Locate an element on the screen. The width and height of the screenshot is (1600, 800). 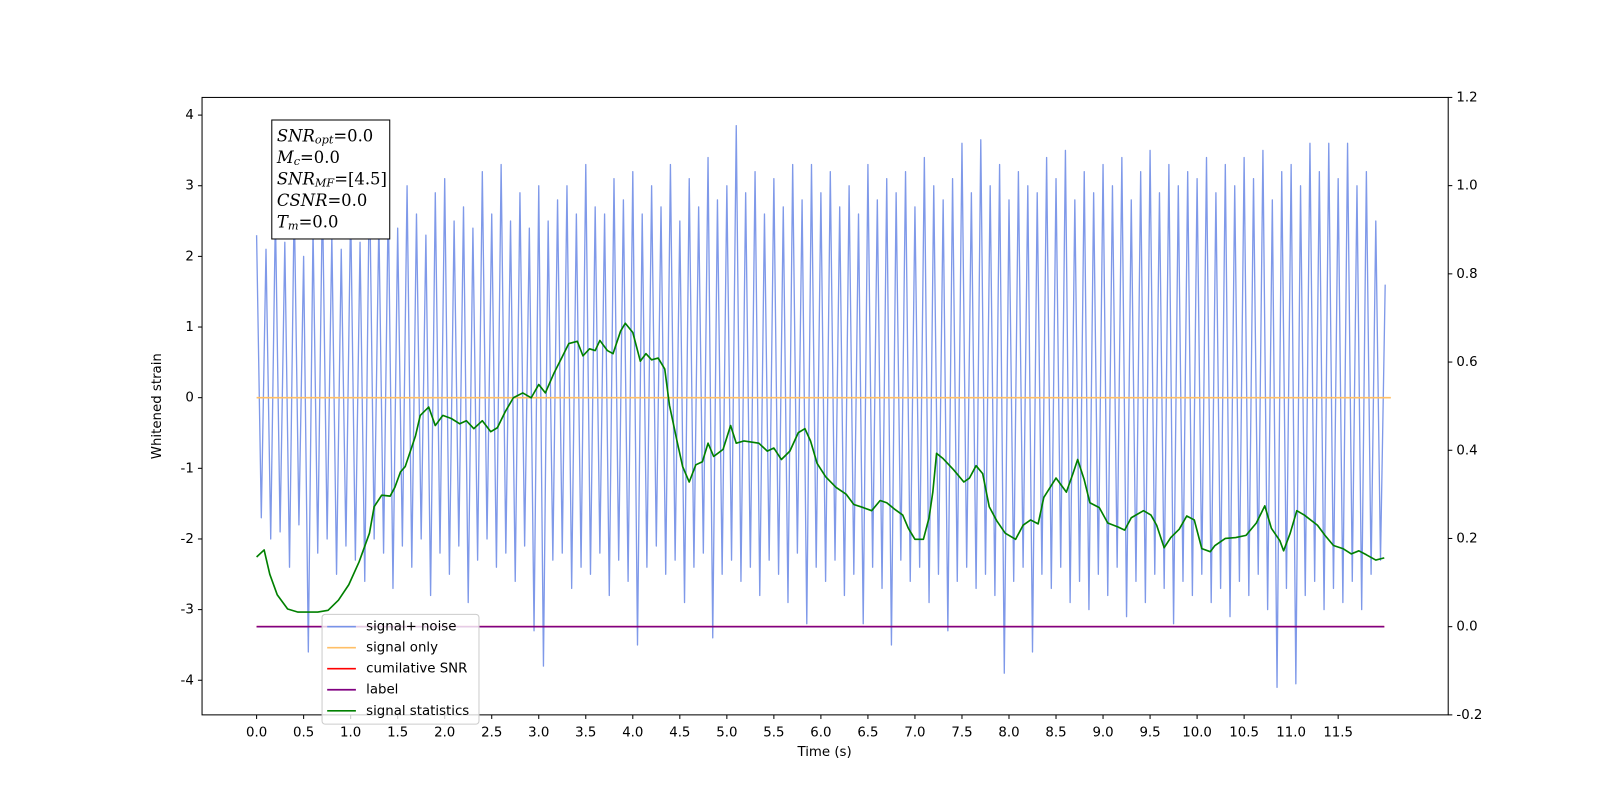
x-tick-label: 11.5 is located at coordinates (1338, 732).